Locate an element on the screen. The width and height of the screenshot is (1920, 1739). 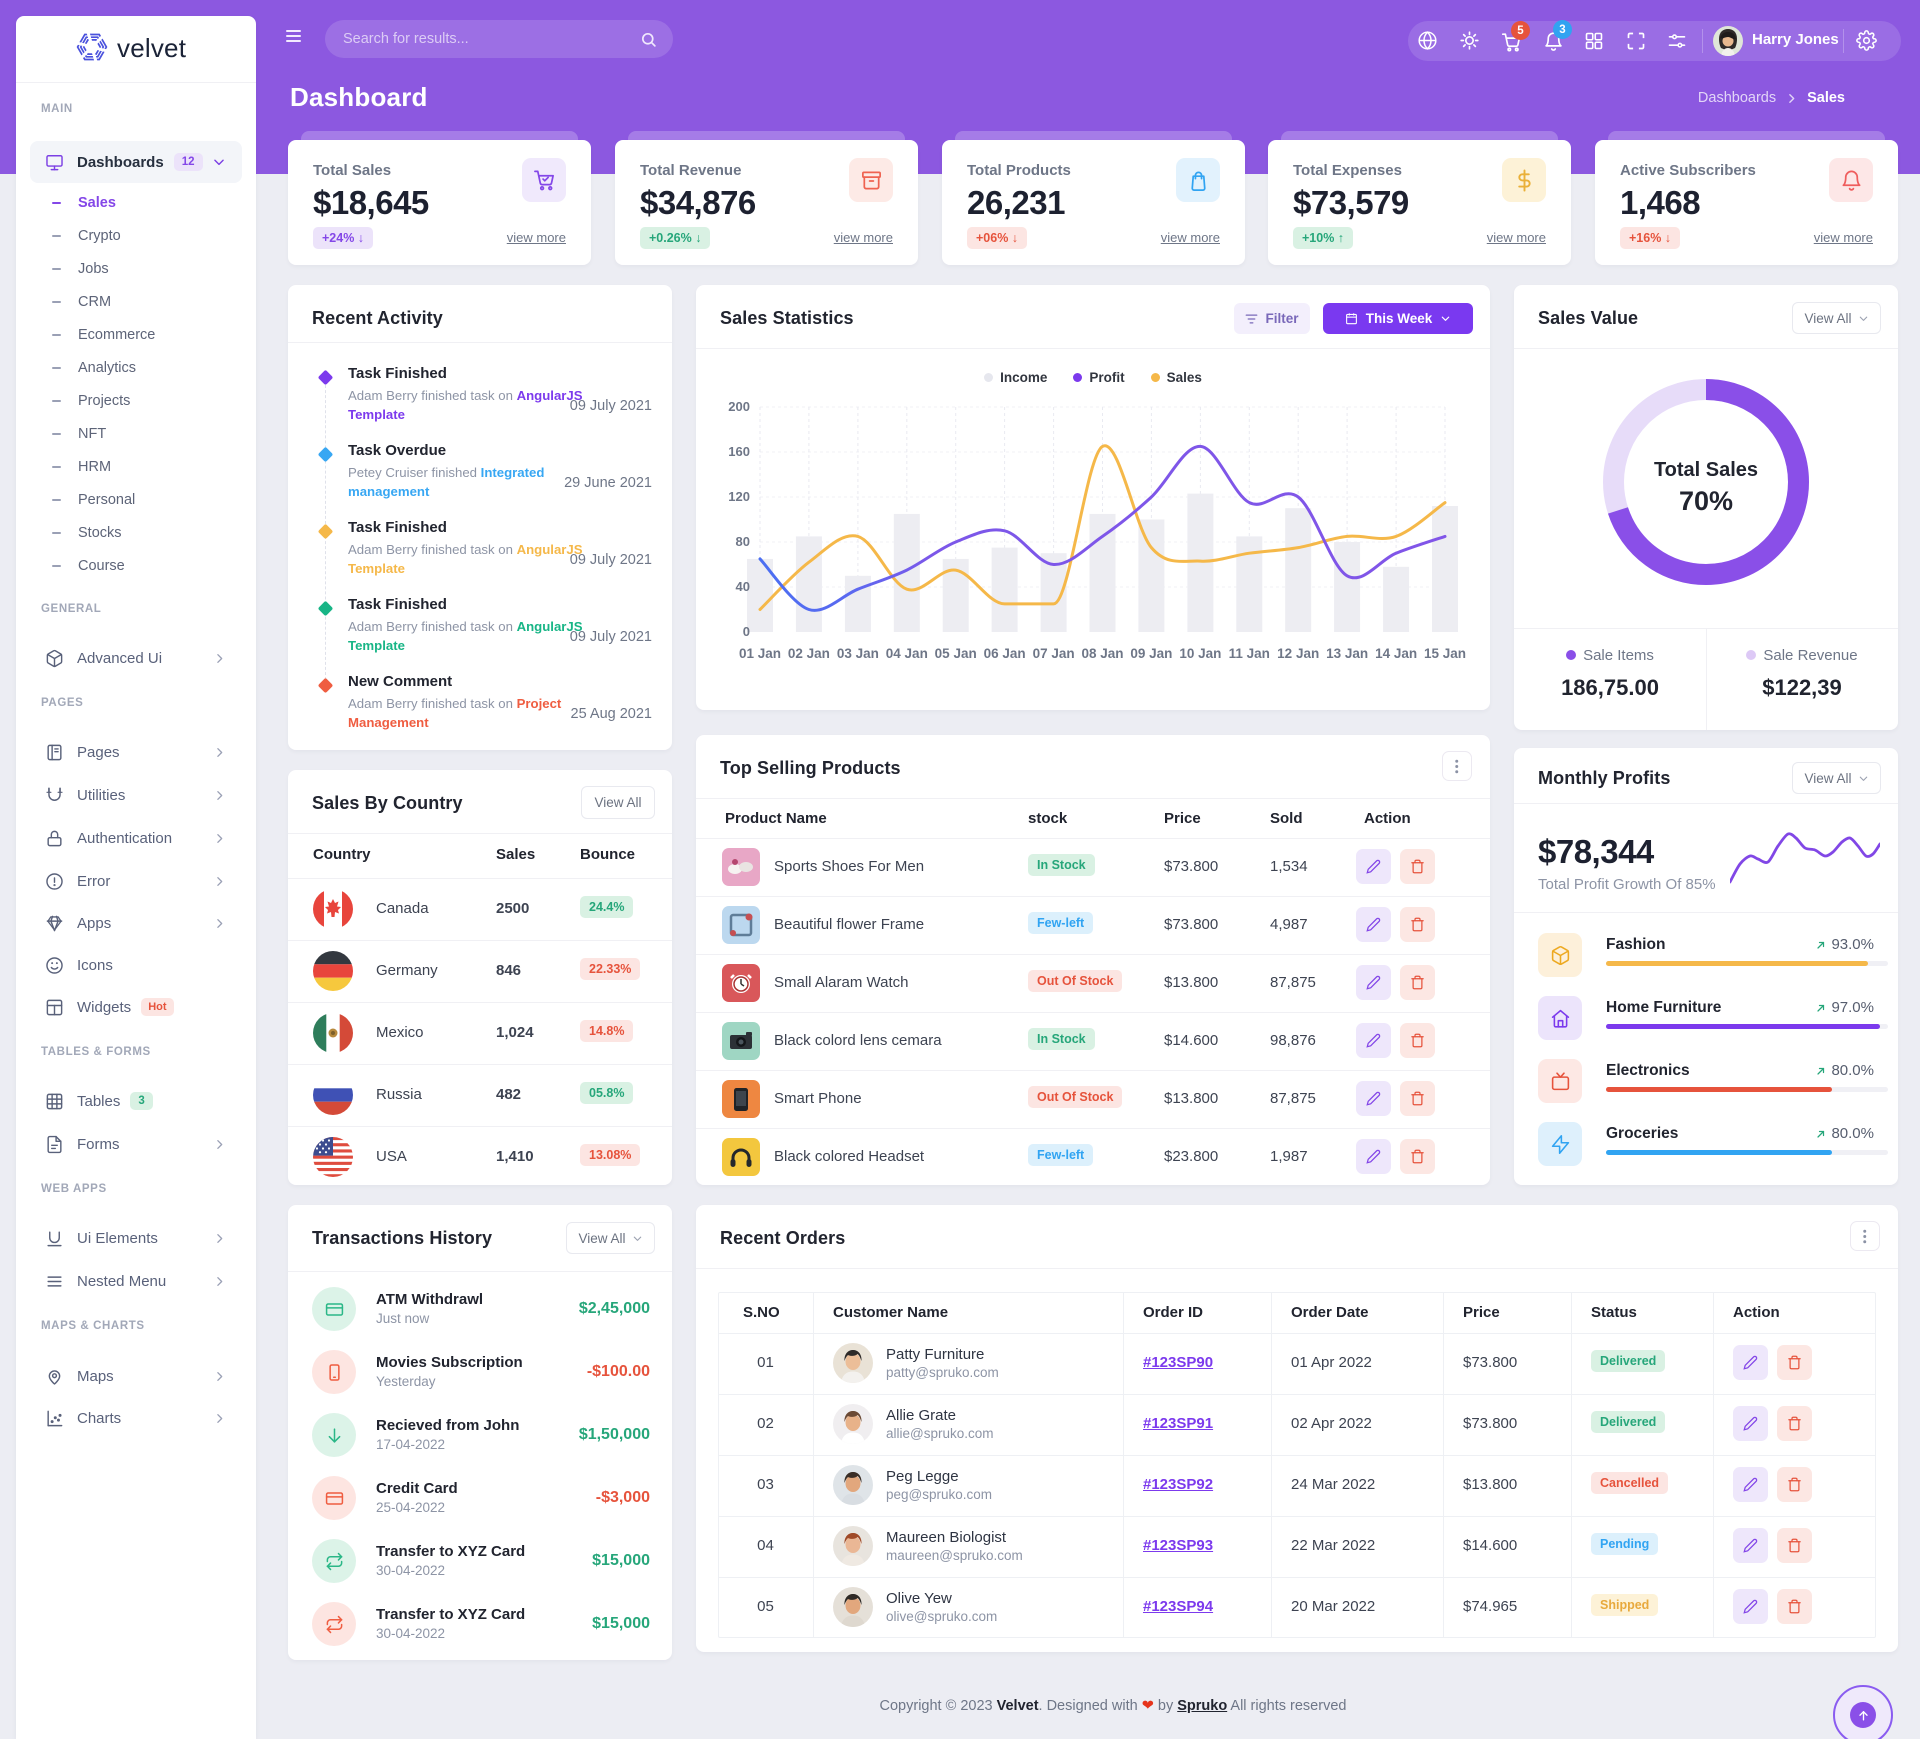
svg-text: 120 is located at coordinates (739, 496).